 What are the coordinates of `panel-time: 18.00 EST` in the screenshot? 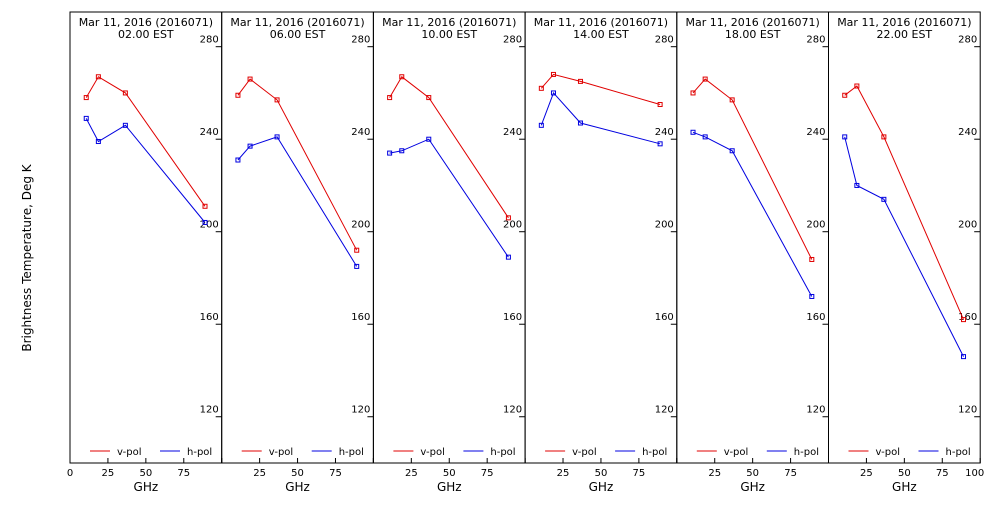 It's located at (753, 34).